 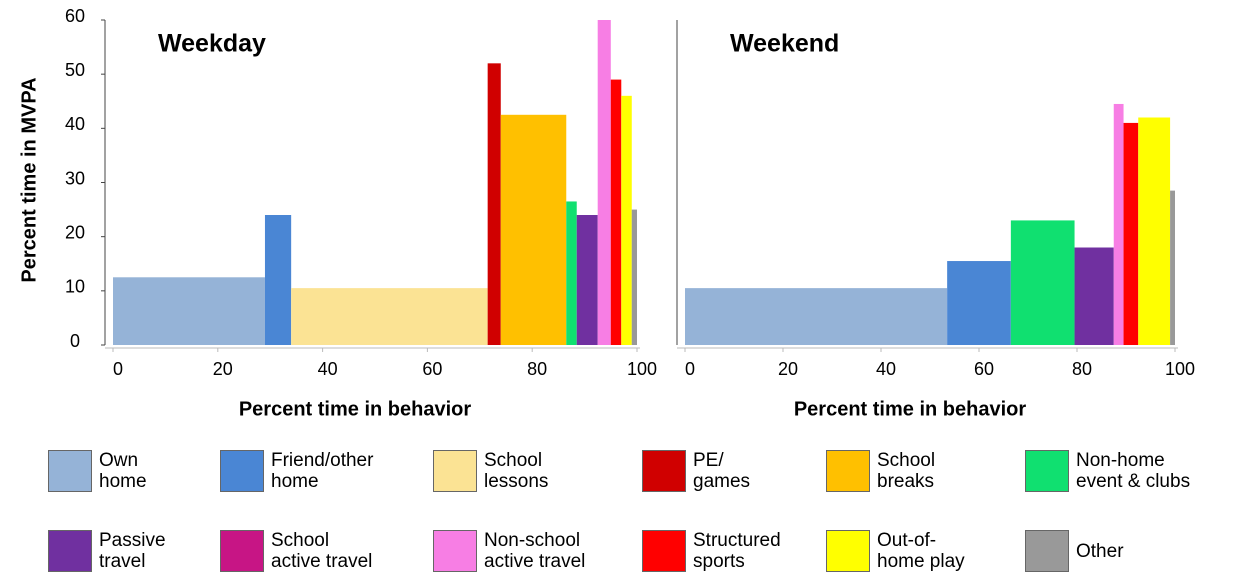 I want to click on legend-item: Non-home event & clubs, so click(x=1107, y=471).